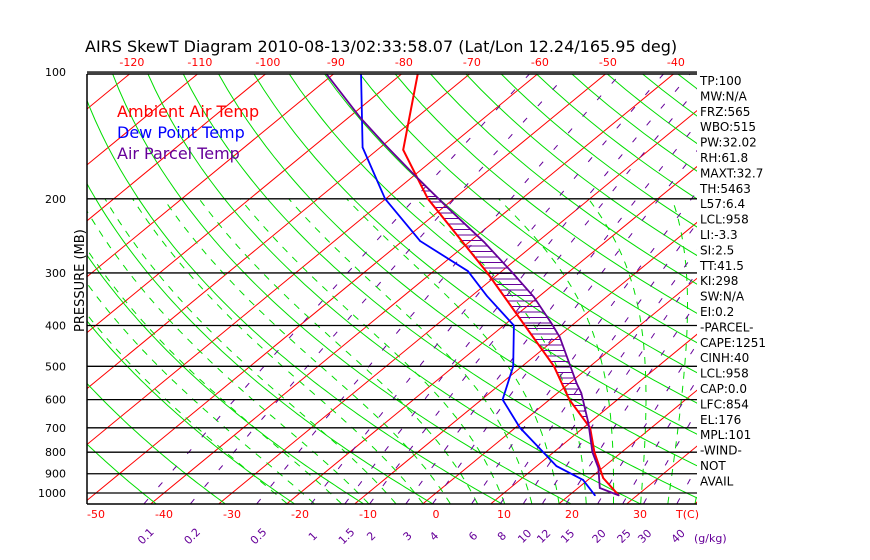 The width and height of the screenshot is (870, 560). What do you see at coordinates (368, 514) in the screenshot?
I see `bottom-temp-tick-label: -10` at bounding box center [368, 514].